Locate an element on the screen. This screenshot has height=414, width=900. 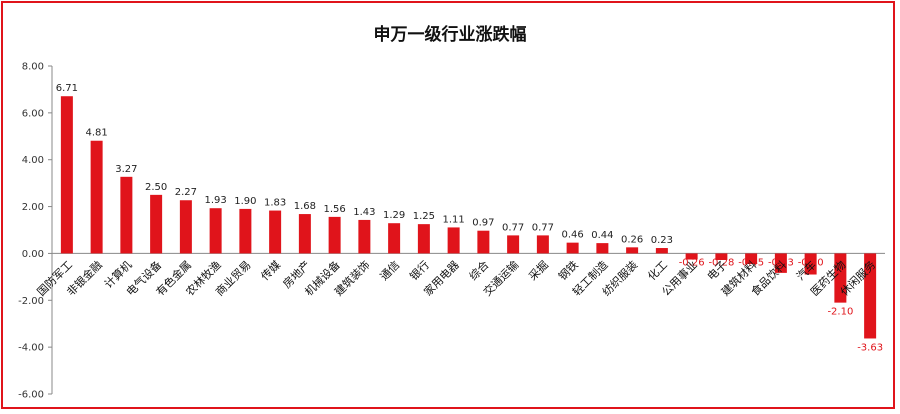
y-tick-label: 8.00 is located at coordinates (33, 67).